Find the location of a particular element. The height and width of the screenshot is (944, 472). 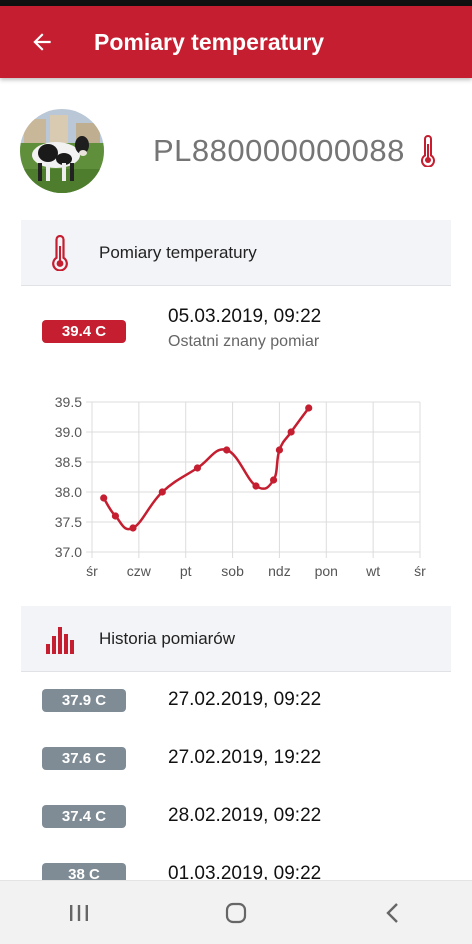

back-arrow-icon is located at coordinates (42, 42).